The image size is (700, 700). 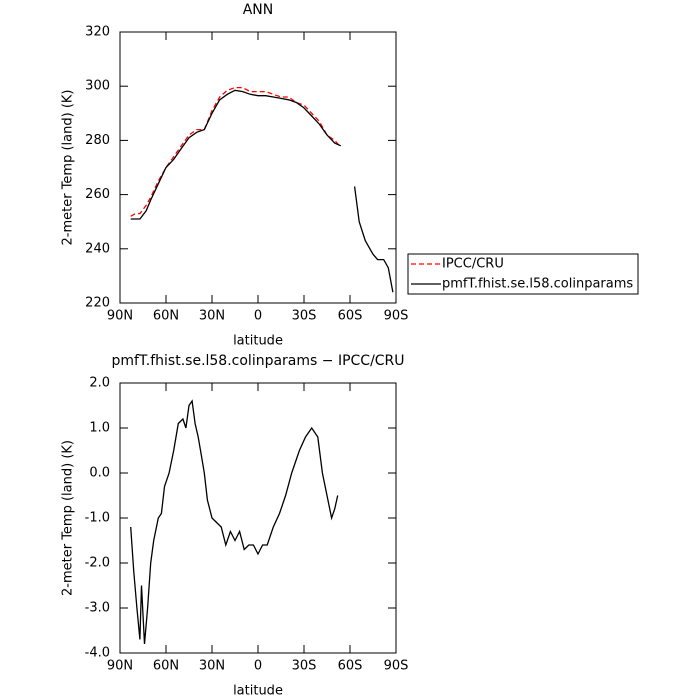 I want to click on y-tick-label: 260, so click(x=97, y=194).